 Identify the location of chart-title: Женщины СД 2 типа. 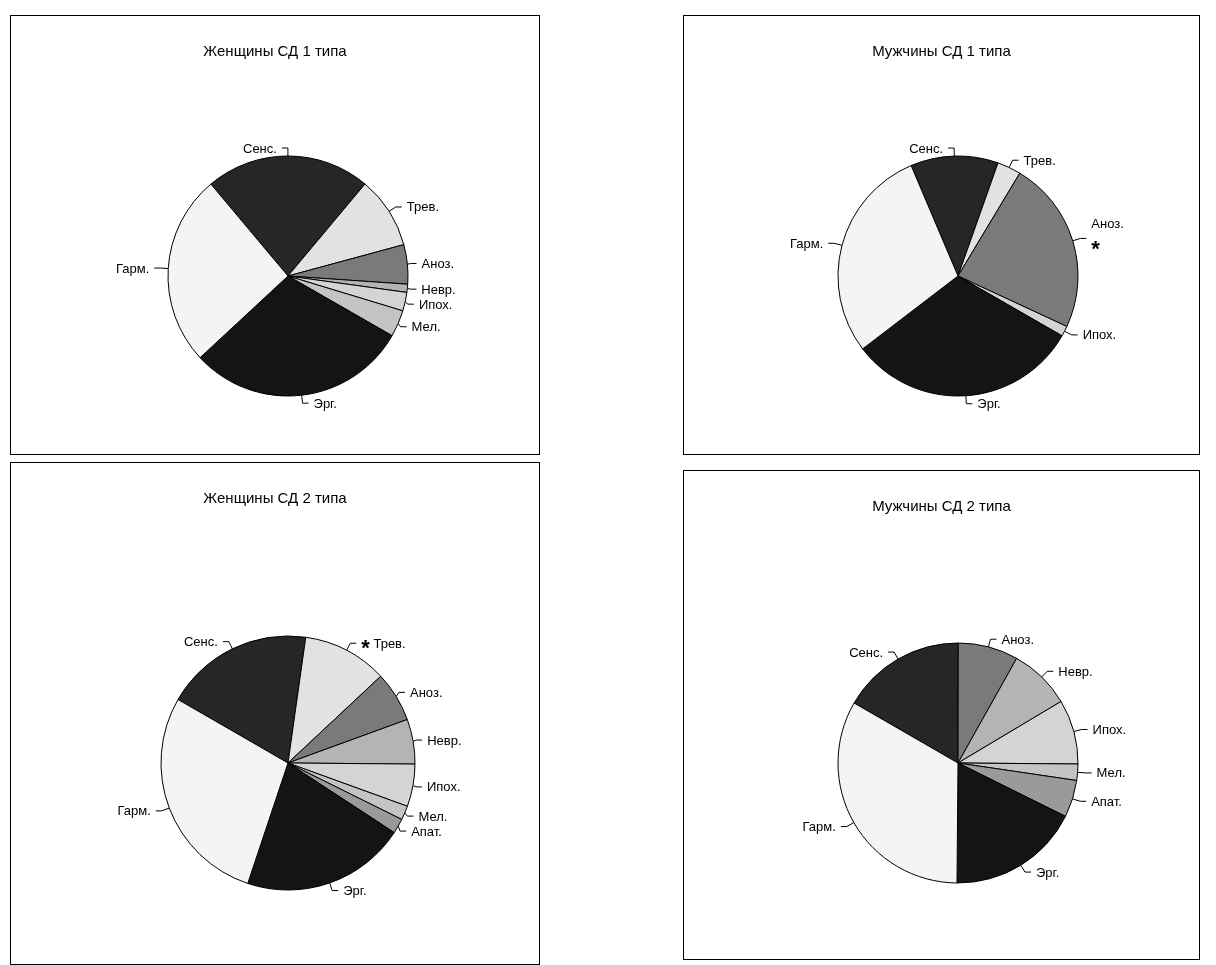
(275, 497).